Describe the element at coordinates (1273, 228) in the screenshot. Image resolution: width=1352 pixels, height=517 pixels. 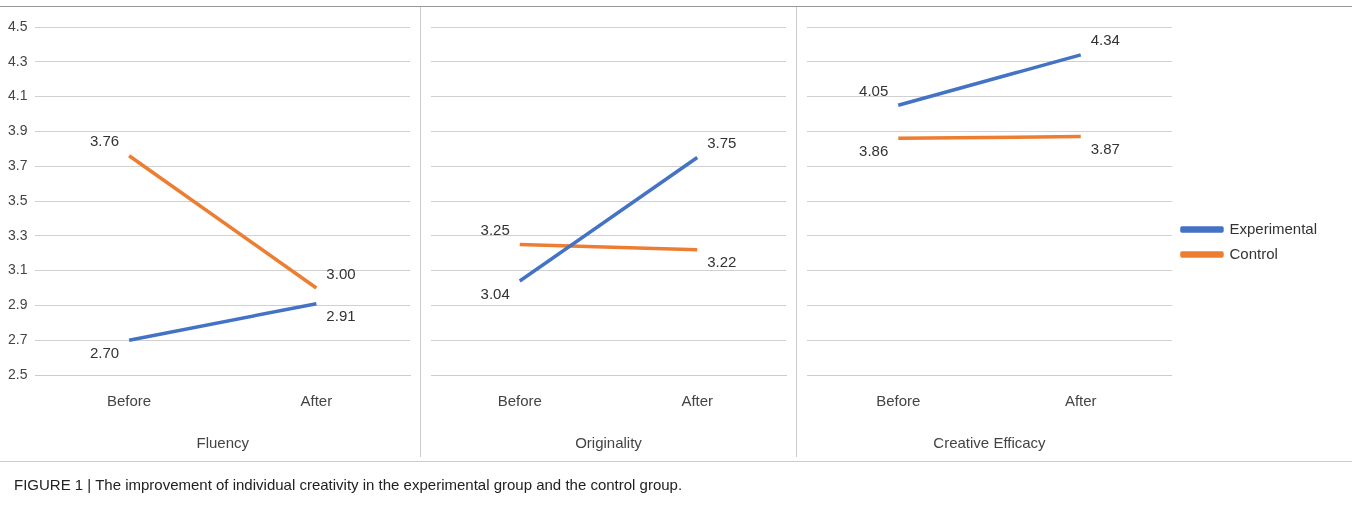
I see `legend-label: Experimental` at that location.